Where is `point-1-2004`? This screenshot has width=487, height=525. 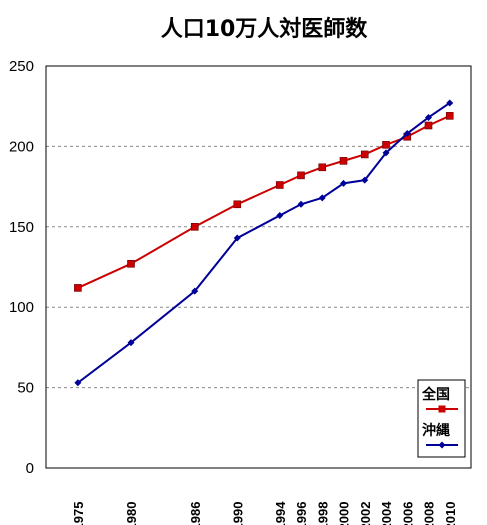 point-1-2004 is located at coordinates (386, 144).